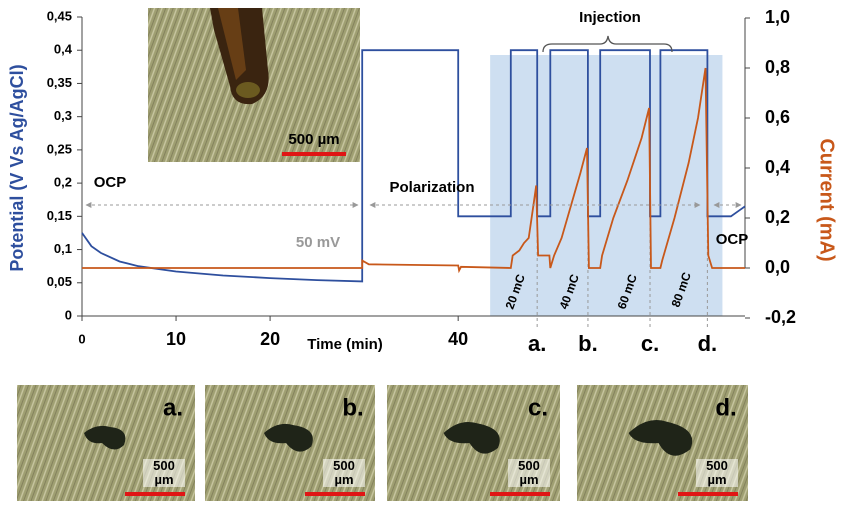 The height and width of the screenshot is (506, 845). What do you see at coordinates (59, 15) in the screenshot?
I see `y-tick-label: 0,45` at bounding box center [59, 15].